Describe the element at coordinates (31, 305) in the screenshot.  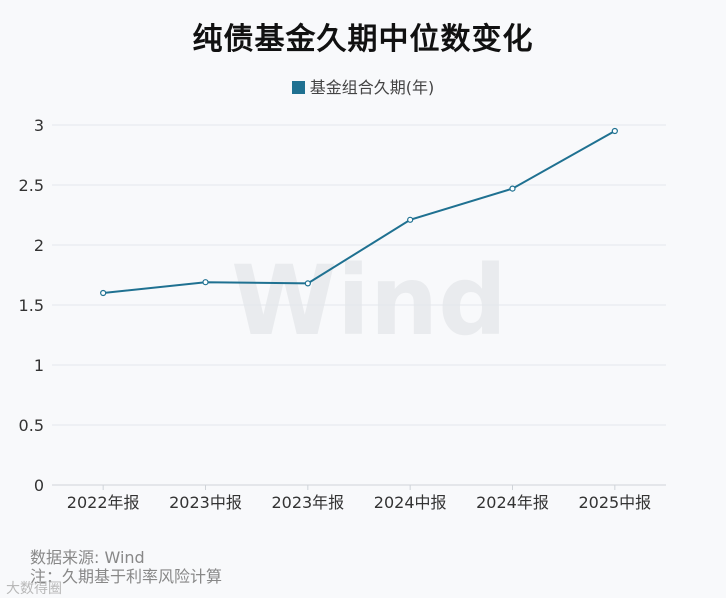
I see `y-tick-label: 1.5` at that location.